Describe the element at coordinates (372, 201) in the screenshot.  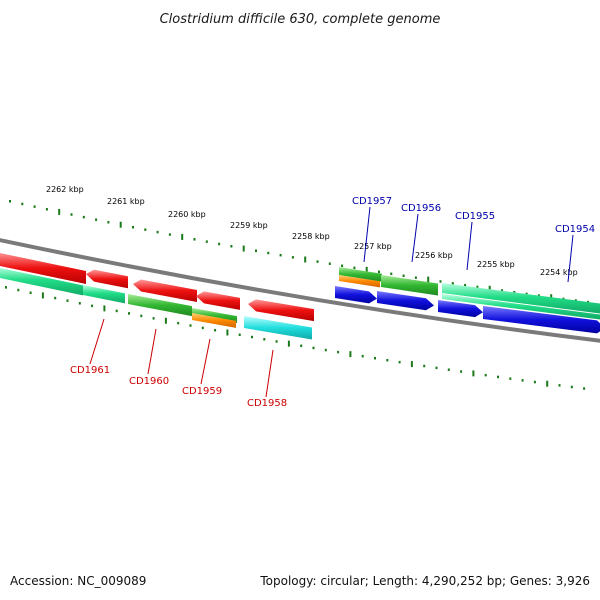
I see `gene-label-cd1957: CD1957` at that location.